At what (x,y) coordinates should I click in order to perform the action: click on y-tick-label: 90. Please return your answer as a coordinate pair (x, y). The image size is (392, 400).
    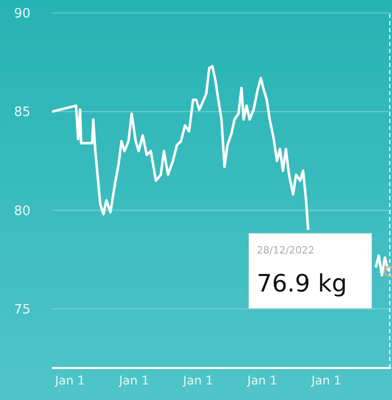
    Looking at the image, I should click on (22, 14).